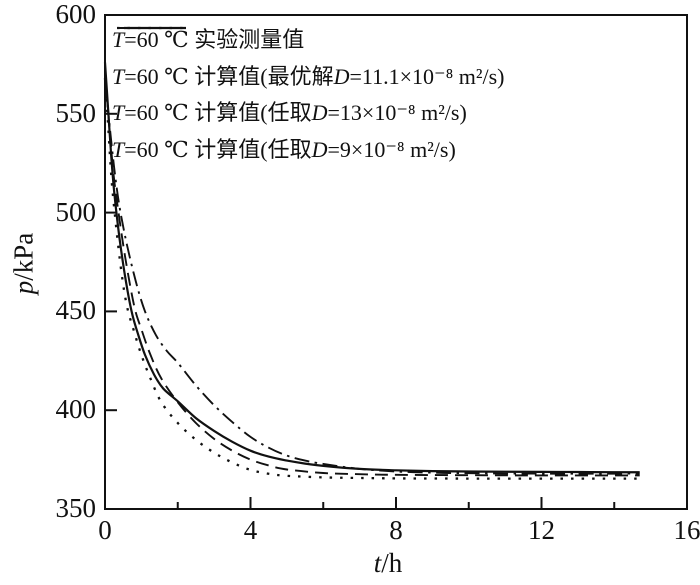 This screenshot has height=585, width=700. I want to click on x-tick-label: 0, so click(105, 530).